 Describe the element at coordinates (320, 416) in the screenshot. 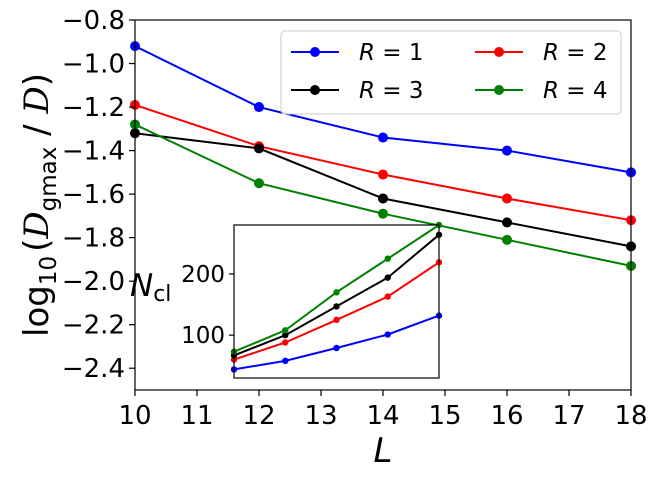

I see `x-tick-label: 13` at that location.